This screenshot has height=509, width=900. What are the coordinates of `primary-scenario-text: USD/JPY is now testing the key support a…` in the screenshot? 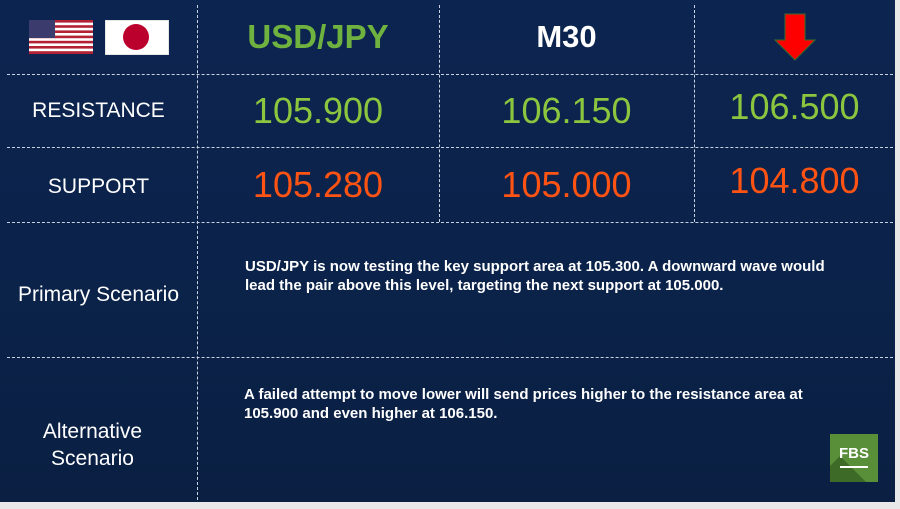 It's located at (535, 276).